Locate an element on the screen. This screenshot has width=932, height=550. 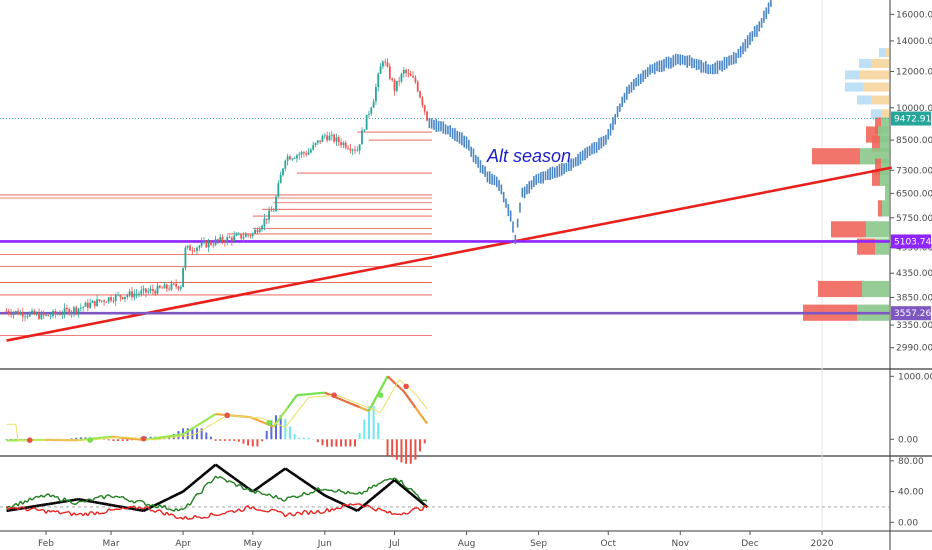
osc2-tick-label: 80.00 is located at coordinates (911, 462).